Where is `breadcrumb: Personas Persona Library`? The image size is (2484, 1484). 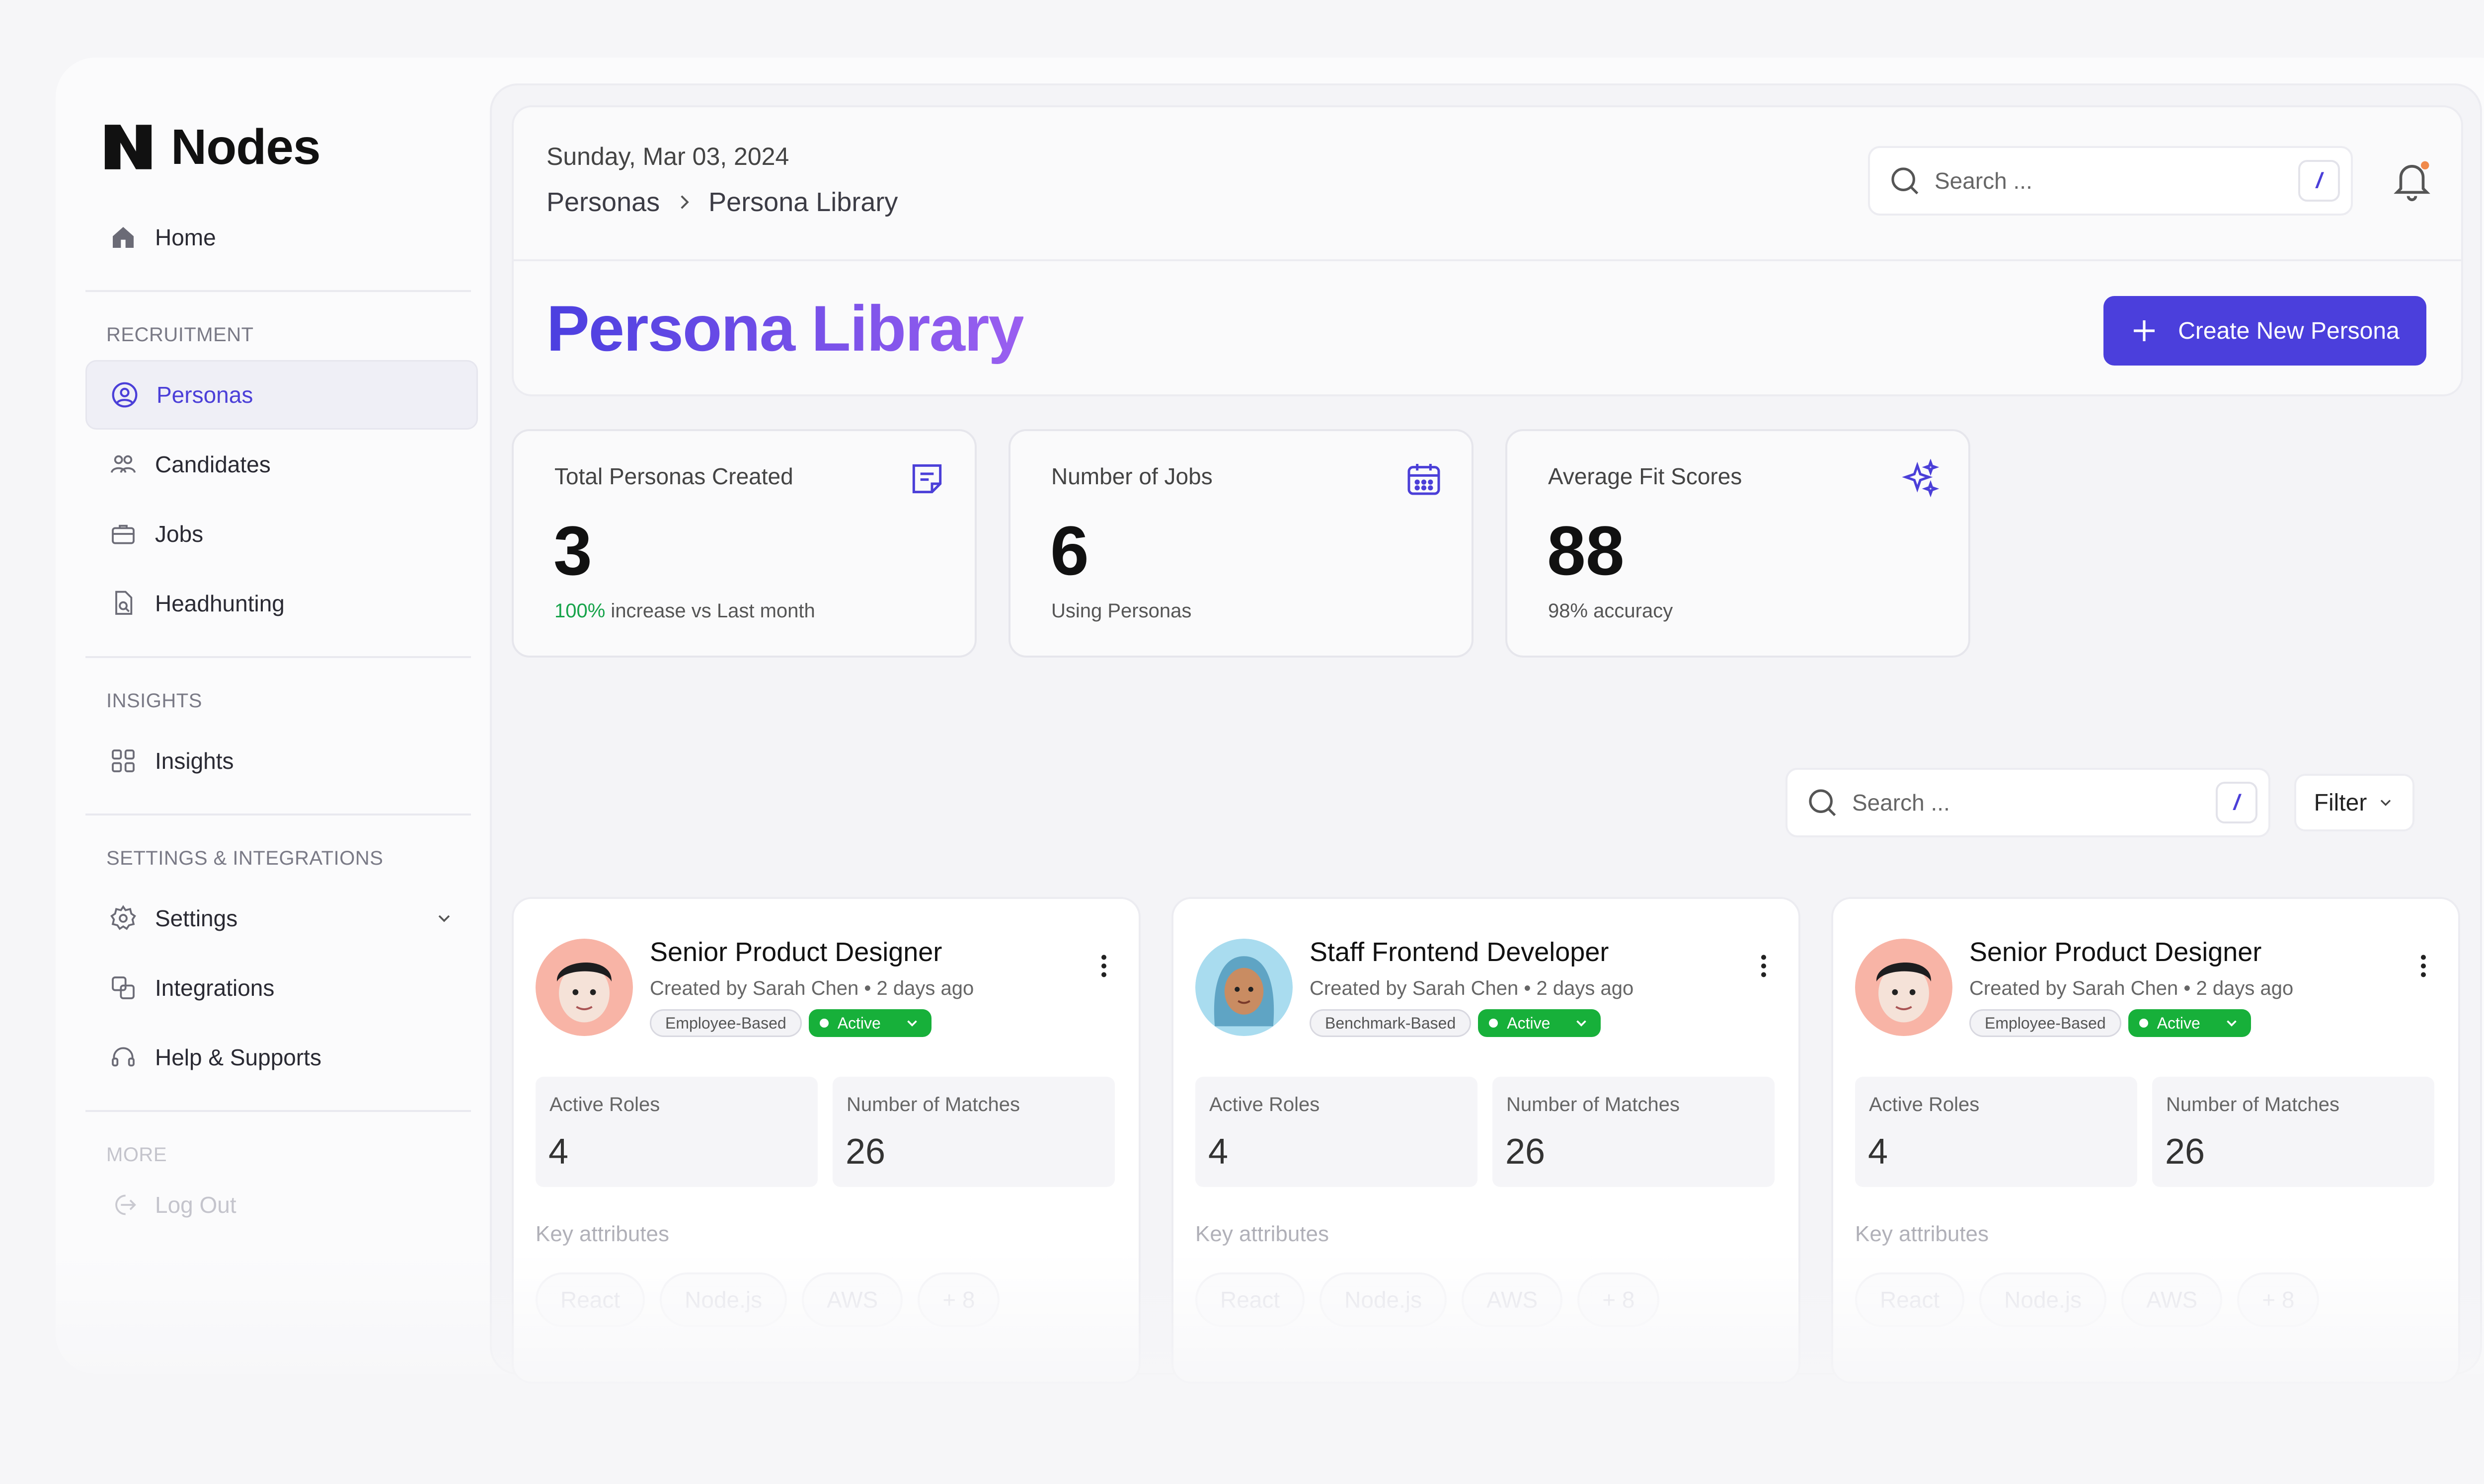
breadcrumb: Personas Persona Library is located at coordinates (722, 202).